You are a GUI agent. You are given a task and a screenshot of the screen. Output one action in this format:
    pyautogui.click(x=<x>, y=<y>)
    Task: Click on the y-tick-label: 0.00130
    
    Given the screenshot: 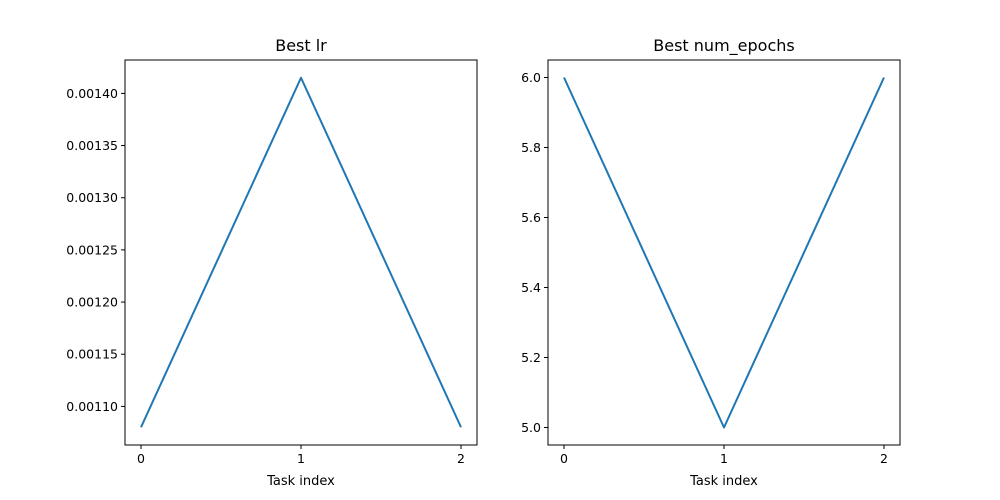 What is the action you would take?
    pyautogui.click(x=92, y=197)
    